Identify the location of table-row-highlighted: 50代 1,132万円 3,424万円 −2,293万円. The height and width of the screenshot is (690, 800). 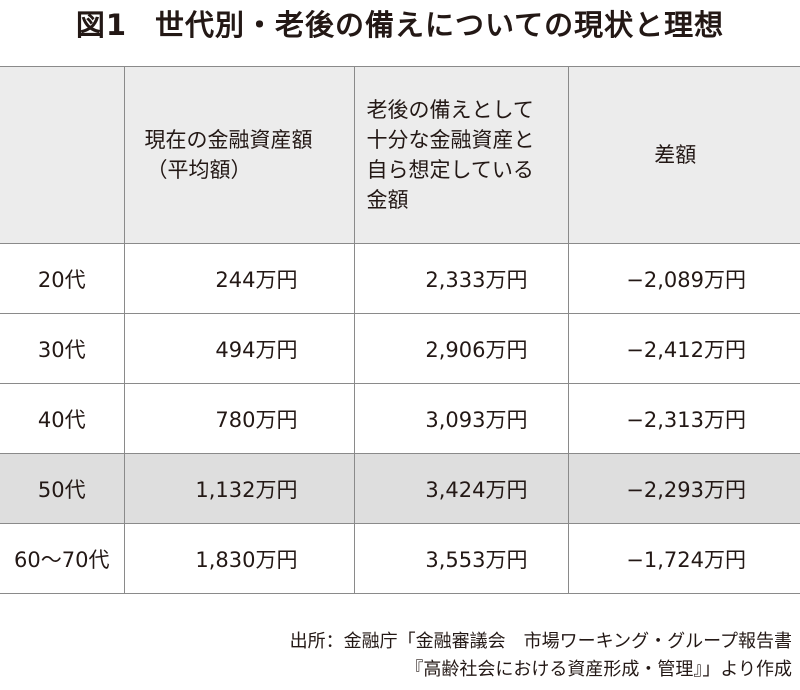
(400, 488).